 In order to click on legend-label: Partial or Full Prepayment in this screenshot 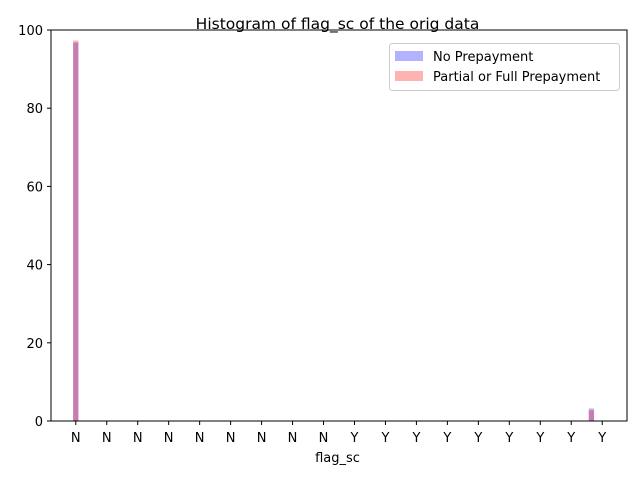, I will do `click(516, 77)`.